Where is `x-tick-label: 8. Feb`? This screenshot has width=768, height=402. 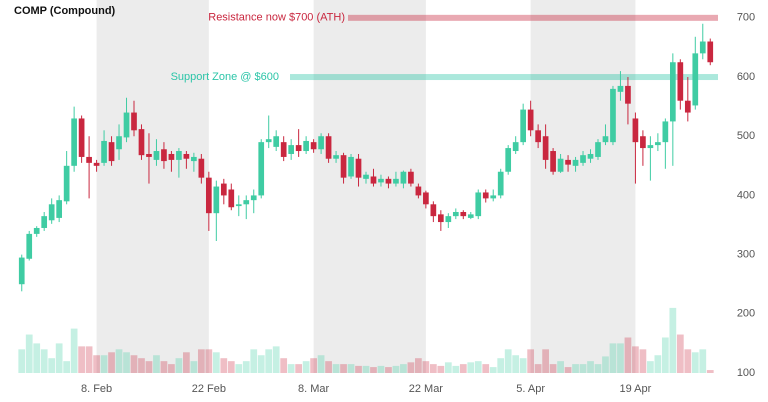 x-tick-label: 8. Feb is located at coordinates (96, 389).